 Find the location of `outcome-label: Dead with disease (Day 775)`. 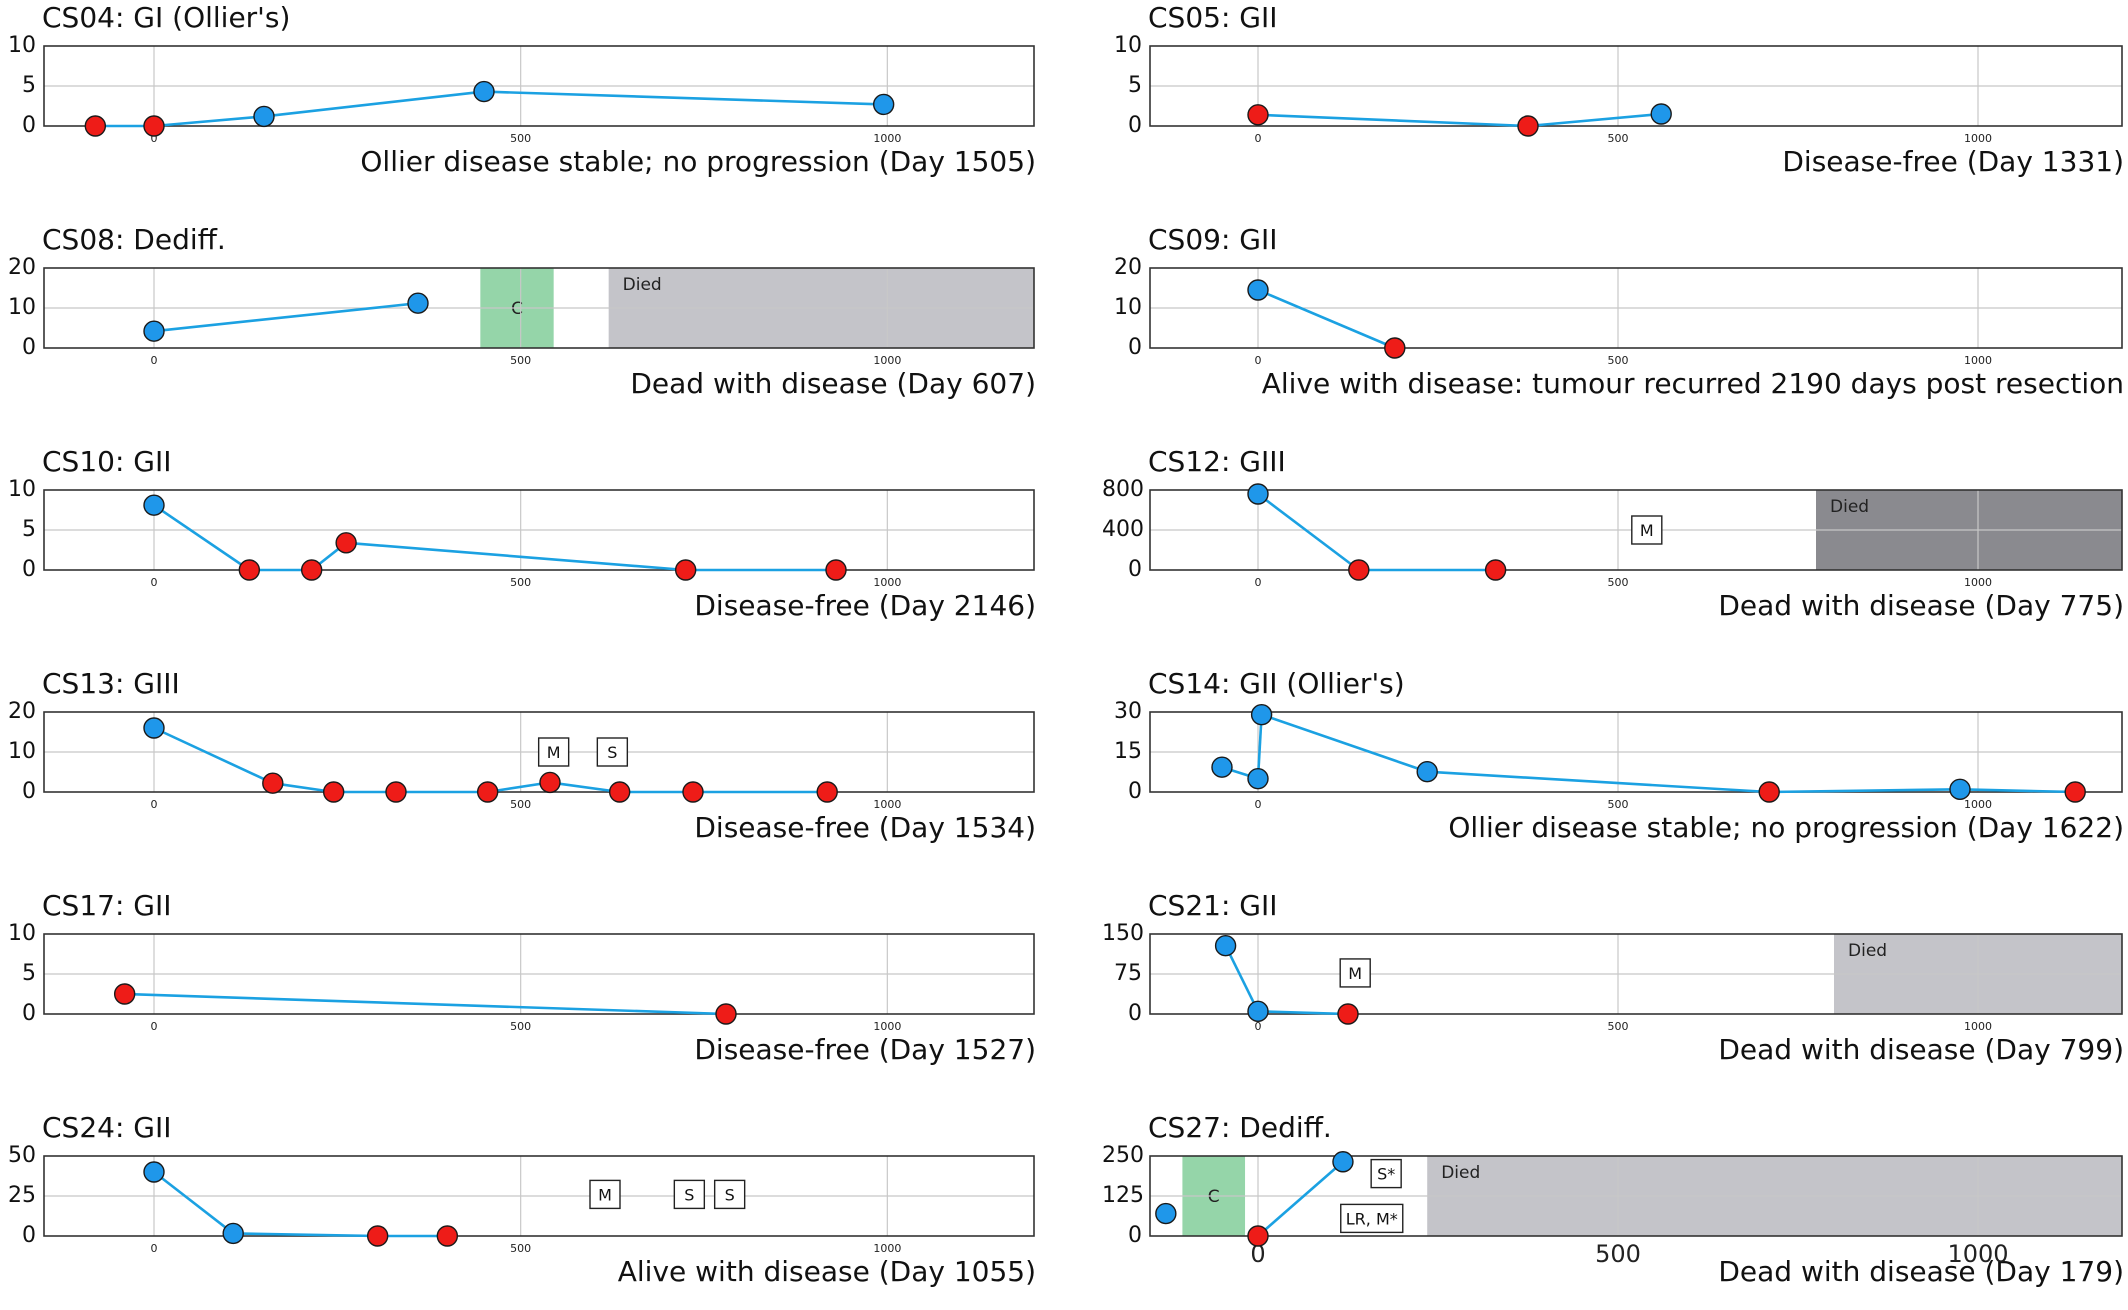

outcome-label: Dead with disease (Day 775) is located at coordinates (1921, 605).